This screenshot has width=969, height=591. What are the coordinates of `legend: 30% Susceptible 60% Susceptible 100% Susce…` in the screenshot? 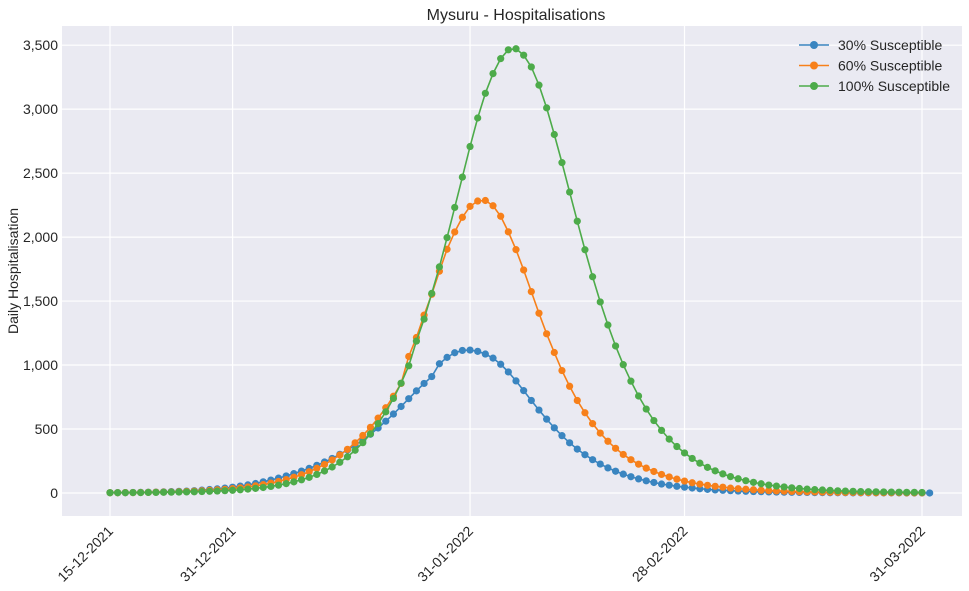 It's located at (874, 65).